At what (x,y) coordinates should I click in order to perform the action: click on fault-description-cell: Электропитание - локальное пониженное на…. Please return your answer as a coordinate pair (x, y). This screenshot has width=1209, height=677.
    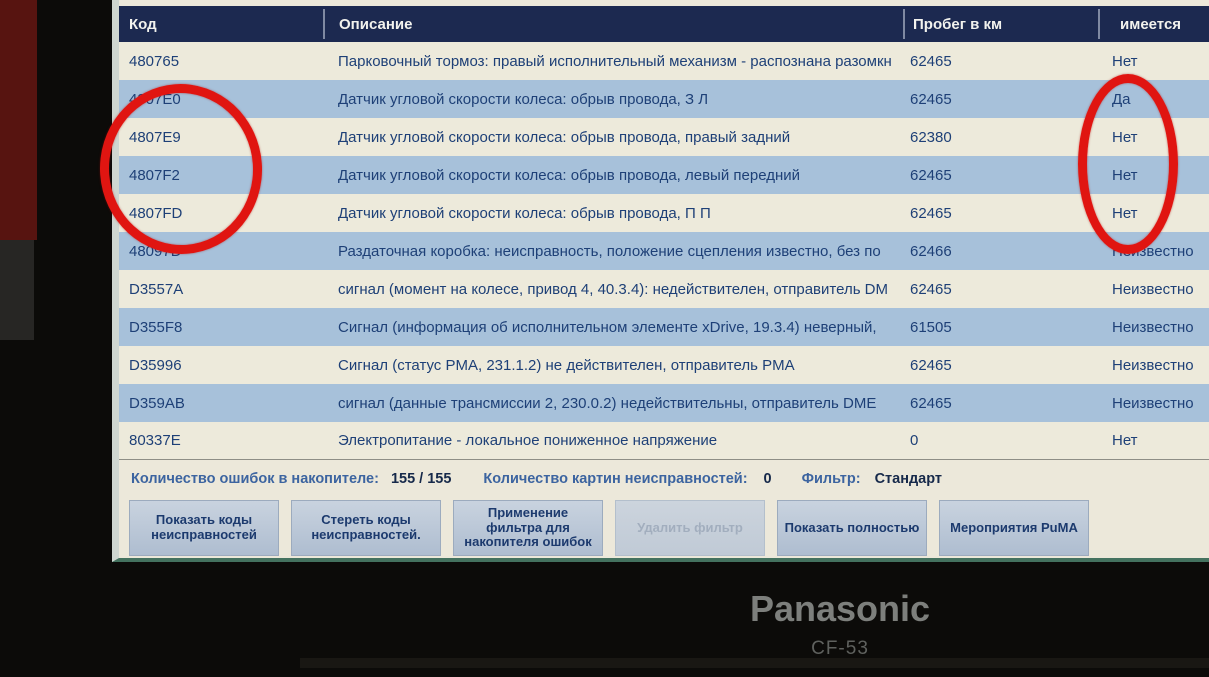
    Looking at the image, I should click on (528, 440).